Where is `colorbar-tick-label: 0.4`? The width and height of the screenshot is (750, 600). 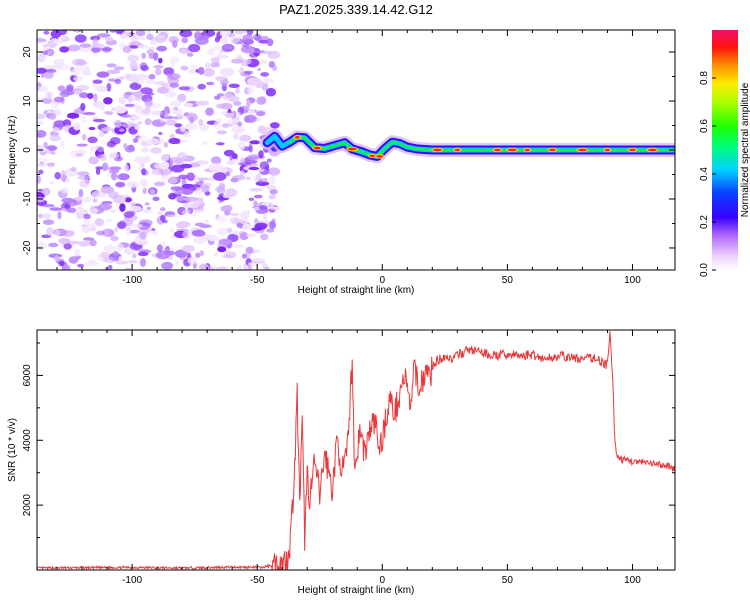 colorbar-tick-label: 0.4 is located at coordinates (704, 174).